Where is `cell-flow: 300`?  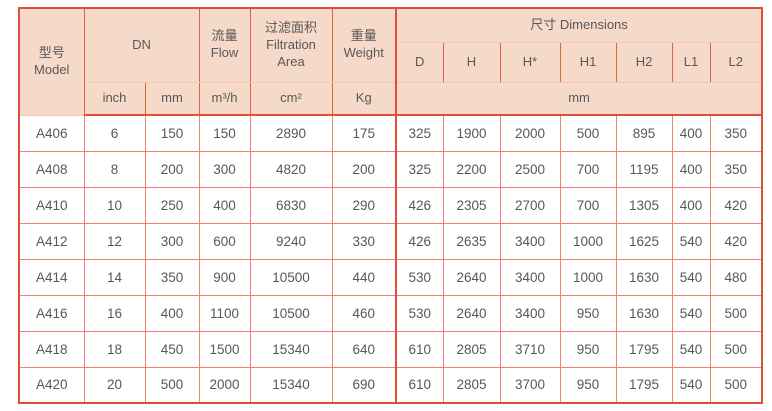
cell-flow: 300 is located at coordinates (224, 169).